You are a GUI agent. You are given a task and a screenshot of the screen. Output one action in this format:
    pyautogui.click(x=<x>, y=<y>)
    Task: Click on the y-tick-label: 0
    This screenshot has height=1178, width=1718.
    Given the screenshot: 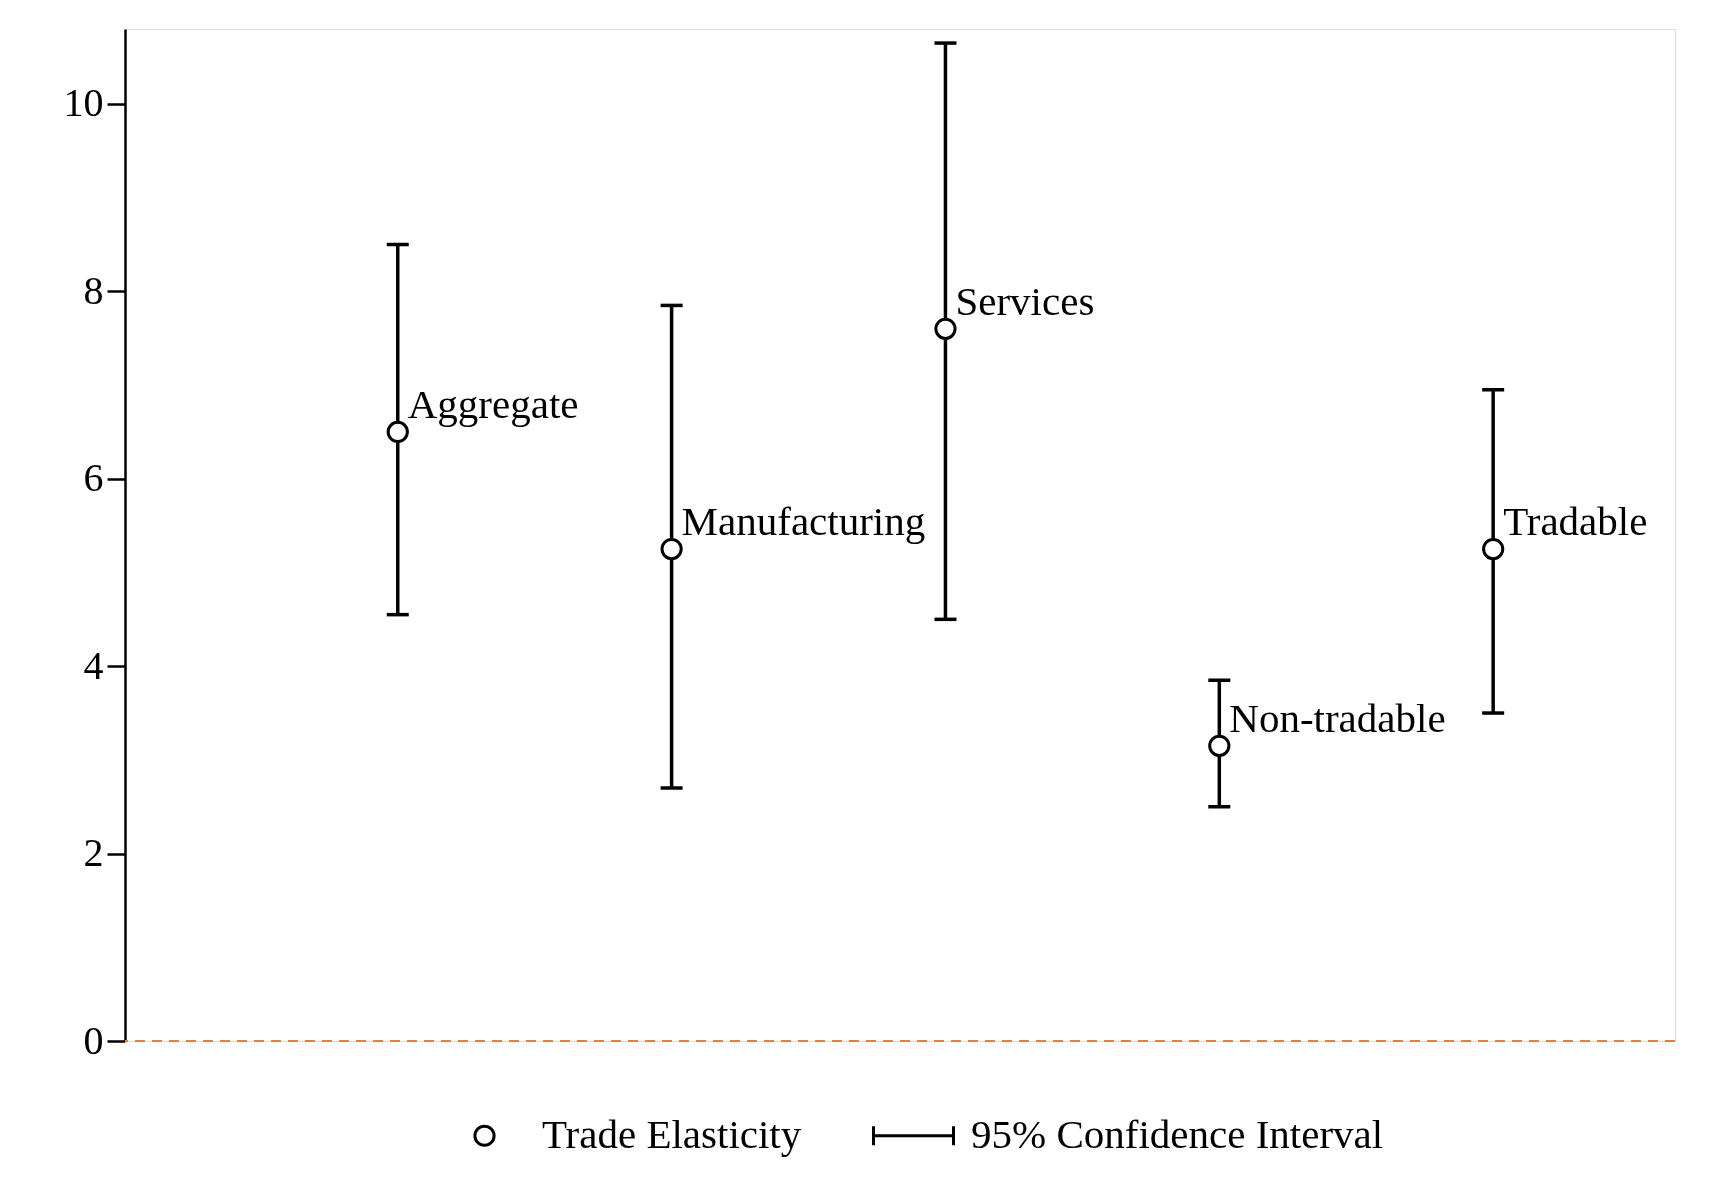 What is the action you would take?
    pyautogui.click(x=93, y=1040)
    